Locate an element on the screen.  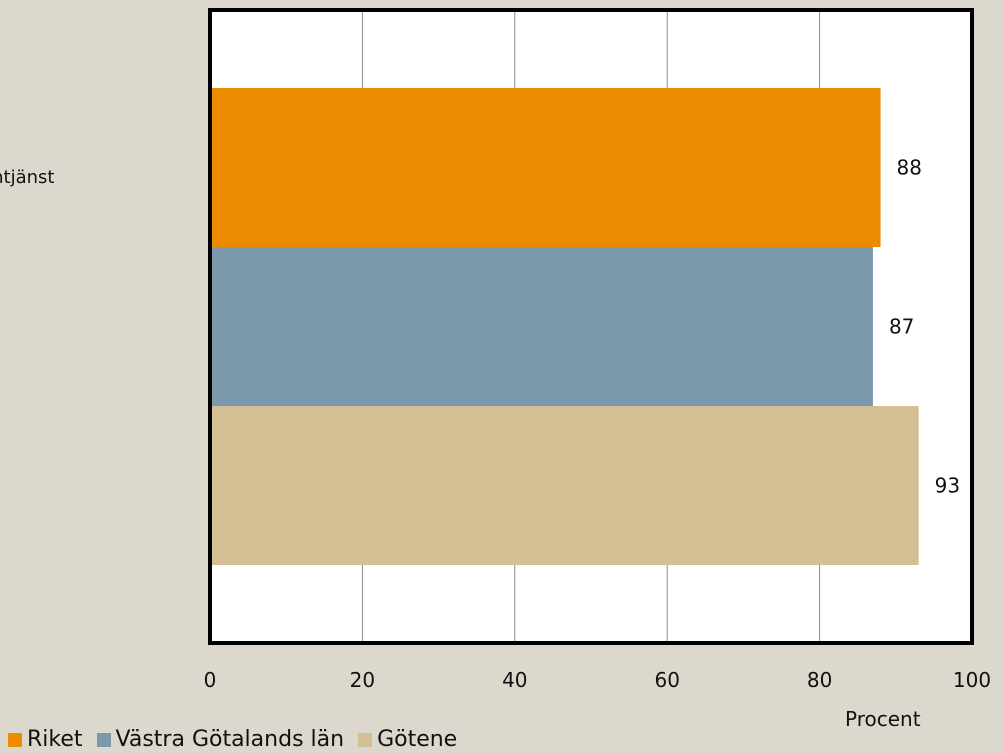
x-tick-label: 80 is located at coordinates (819, 680).